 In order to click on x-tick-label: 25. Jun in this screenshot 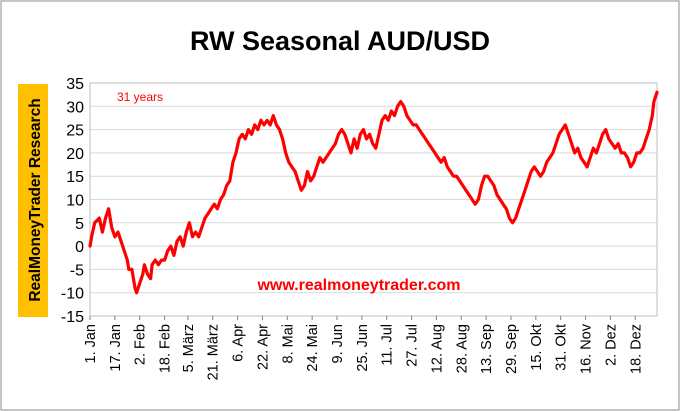, I will do `click(363, 348)`.